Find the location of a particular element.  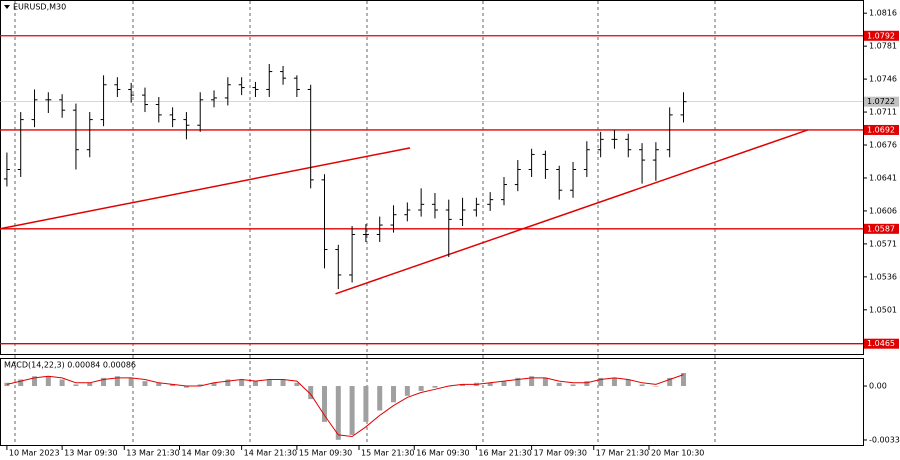

y-tick-label: 1.0746 is located at coordinates (883, 79).